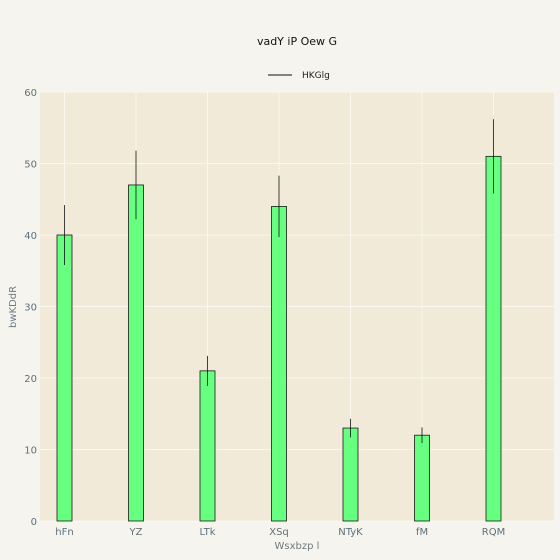  I want to click on y-axis-title: bwKDdR, so click(13, 307).